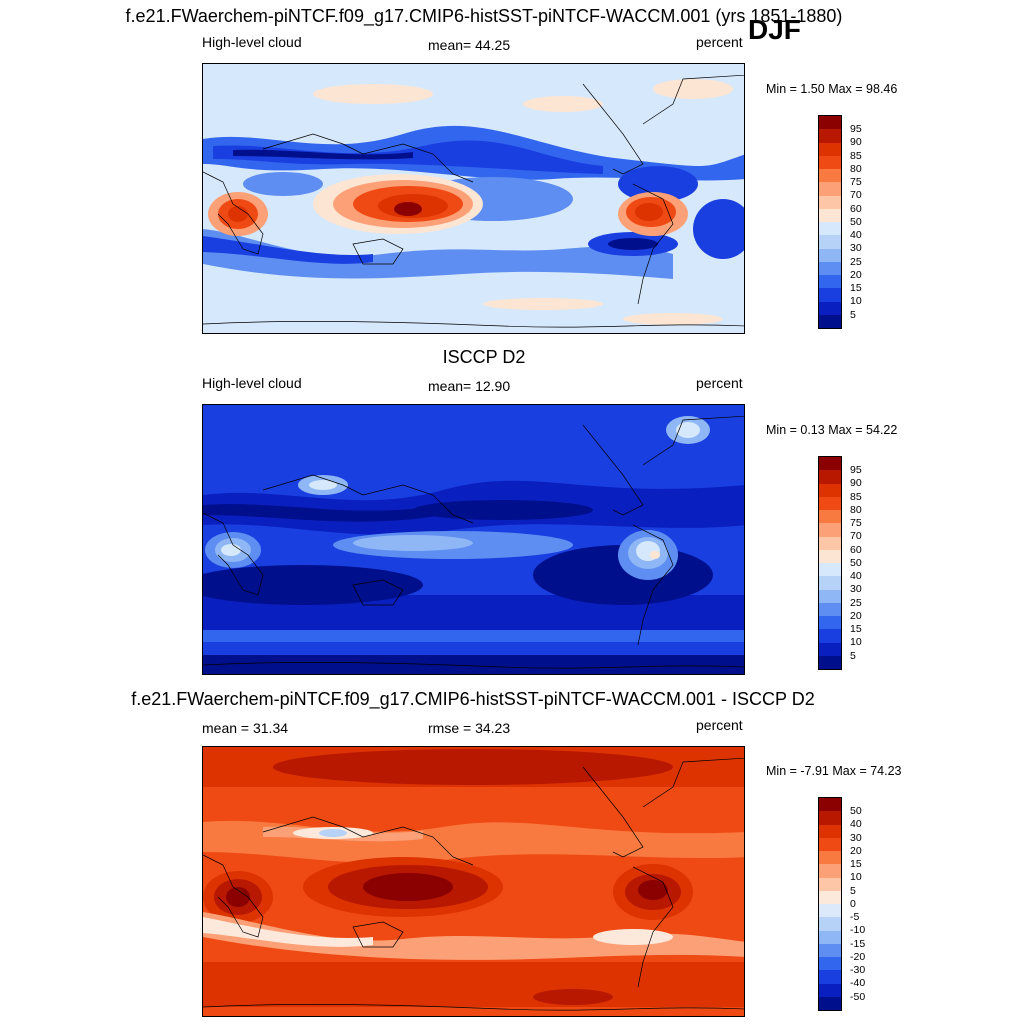  I want to click on panel3-rmse-label: rmse = 34.23, so click(469, 728).